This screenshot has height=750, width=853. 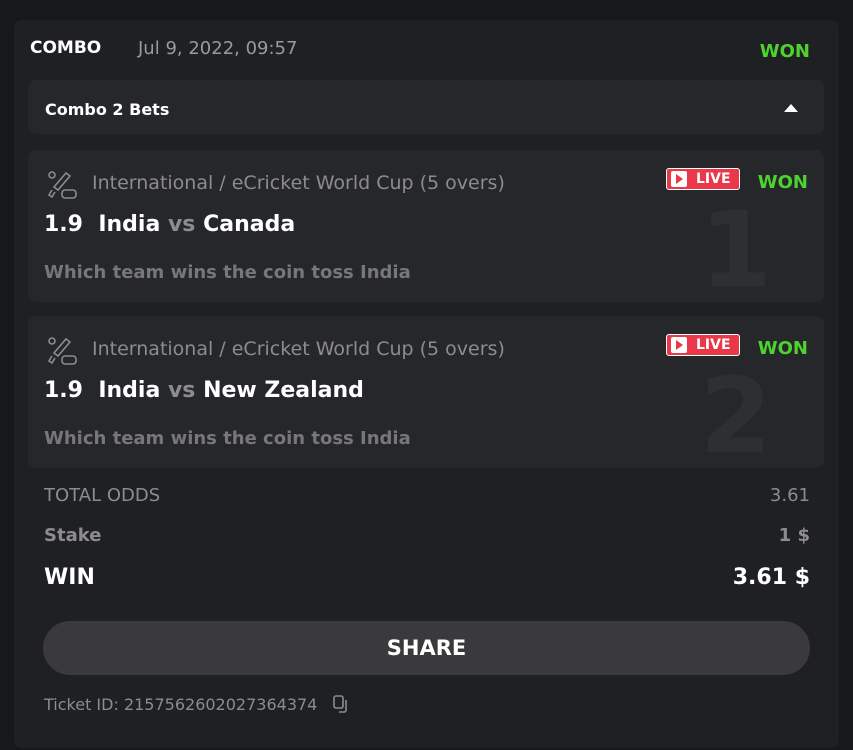 I want to click on bet-type: COMBO, so click(x=66, y=48).